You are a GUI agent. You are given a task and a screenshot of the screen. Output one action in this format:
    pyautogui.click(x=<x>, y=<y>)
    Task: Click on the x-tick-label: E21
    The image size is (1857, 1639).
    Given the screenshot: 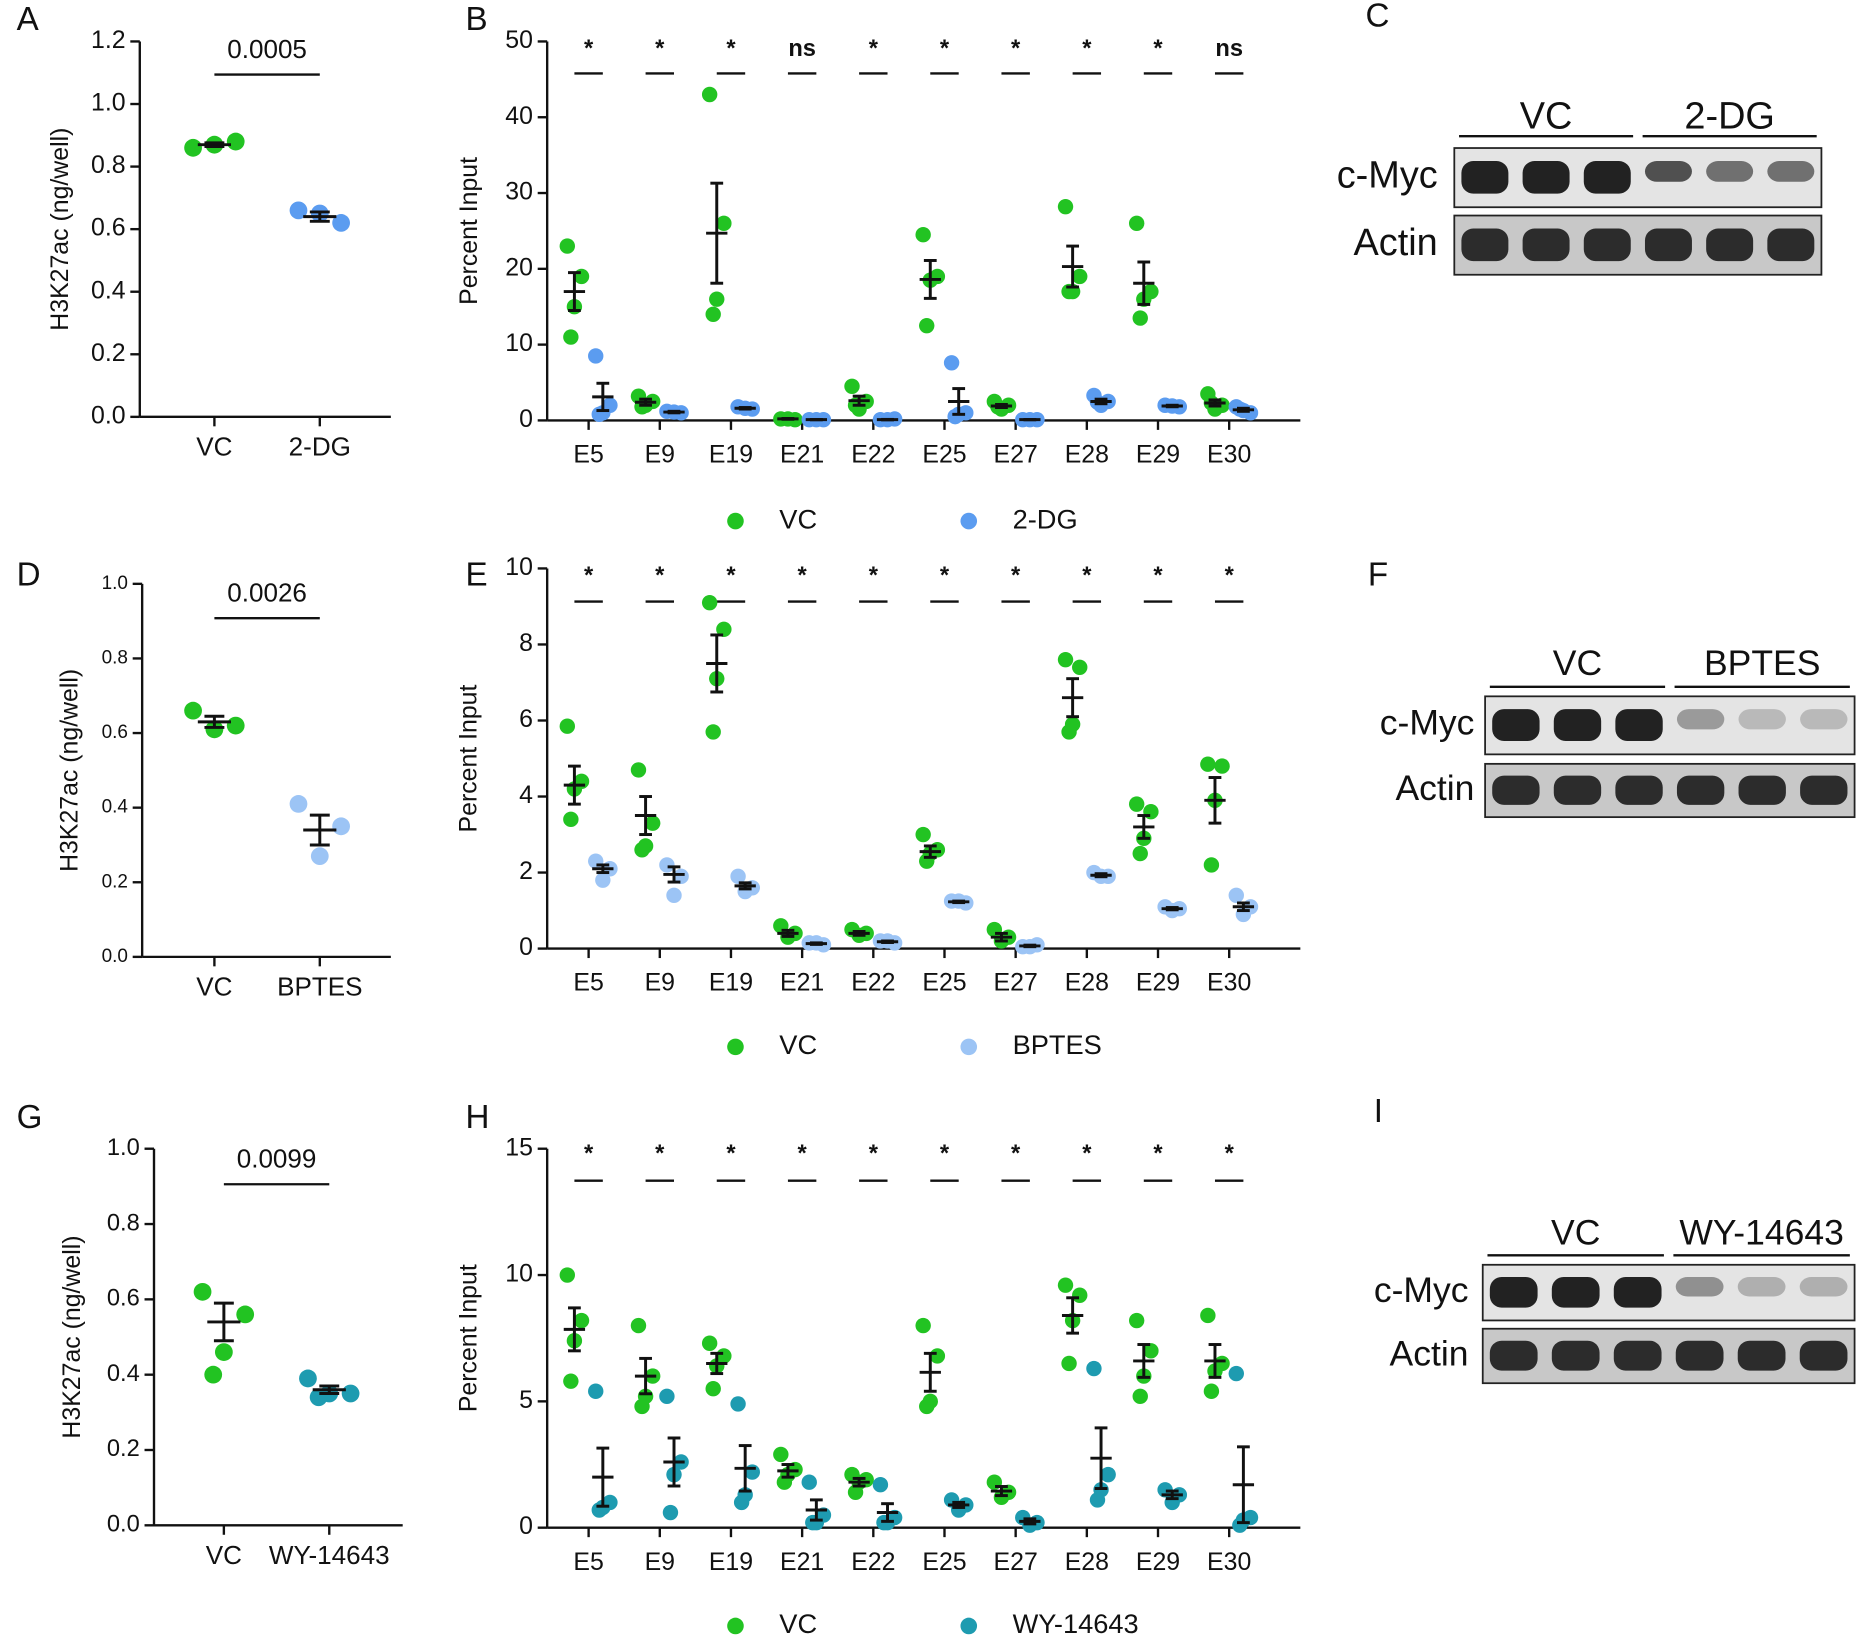 What is the action you would take?
    pyautogui.click(x=802, y=983)
    